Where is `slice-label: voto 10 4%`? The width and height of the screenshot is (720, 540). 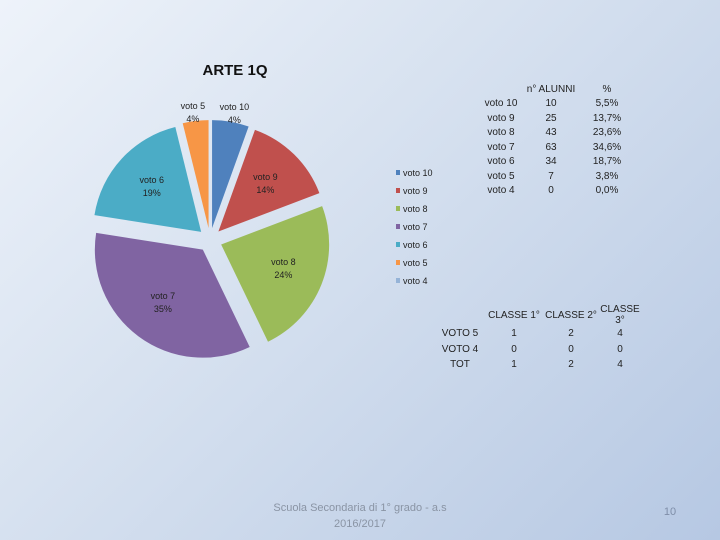 slice-label: voto 10 4% is located at coordinates (234, 114).